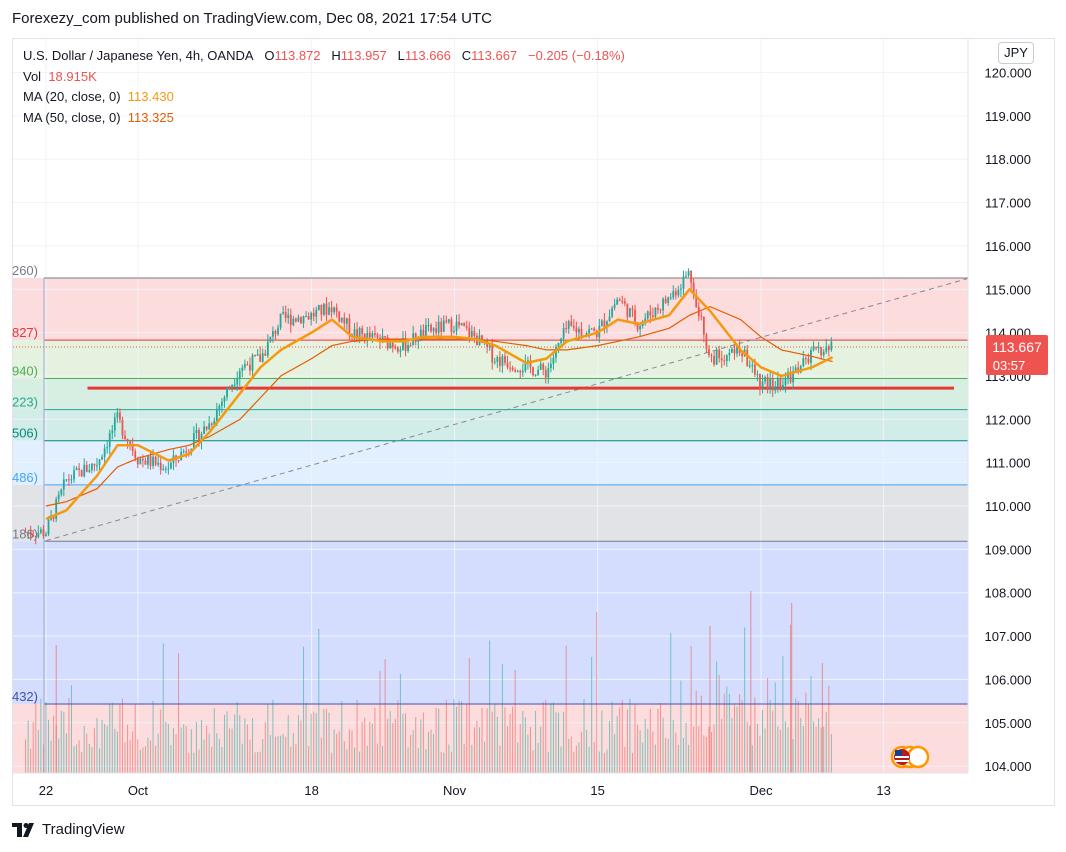 Image resolution: width=1066 pixels, height=852 pixels. I want to click on fib-level-label: 260), so click(25, 270).